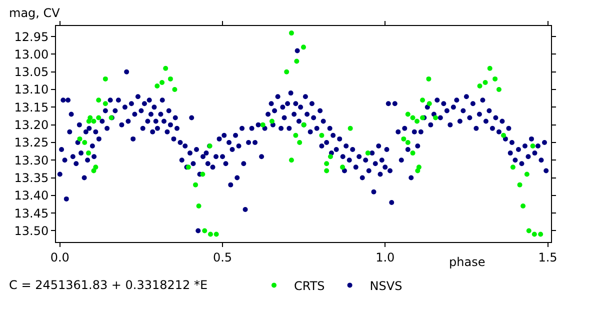 This screenshot has width=600, height=312. What do you see at coordinates (31, 37) in the screenshot?
I see `y-tick-label: 12.95` at bounding box center [31, 37].